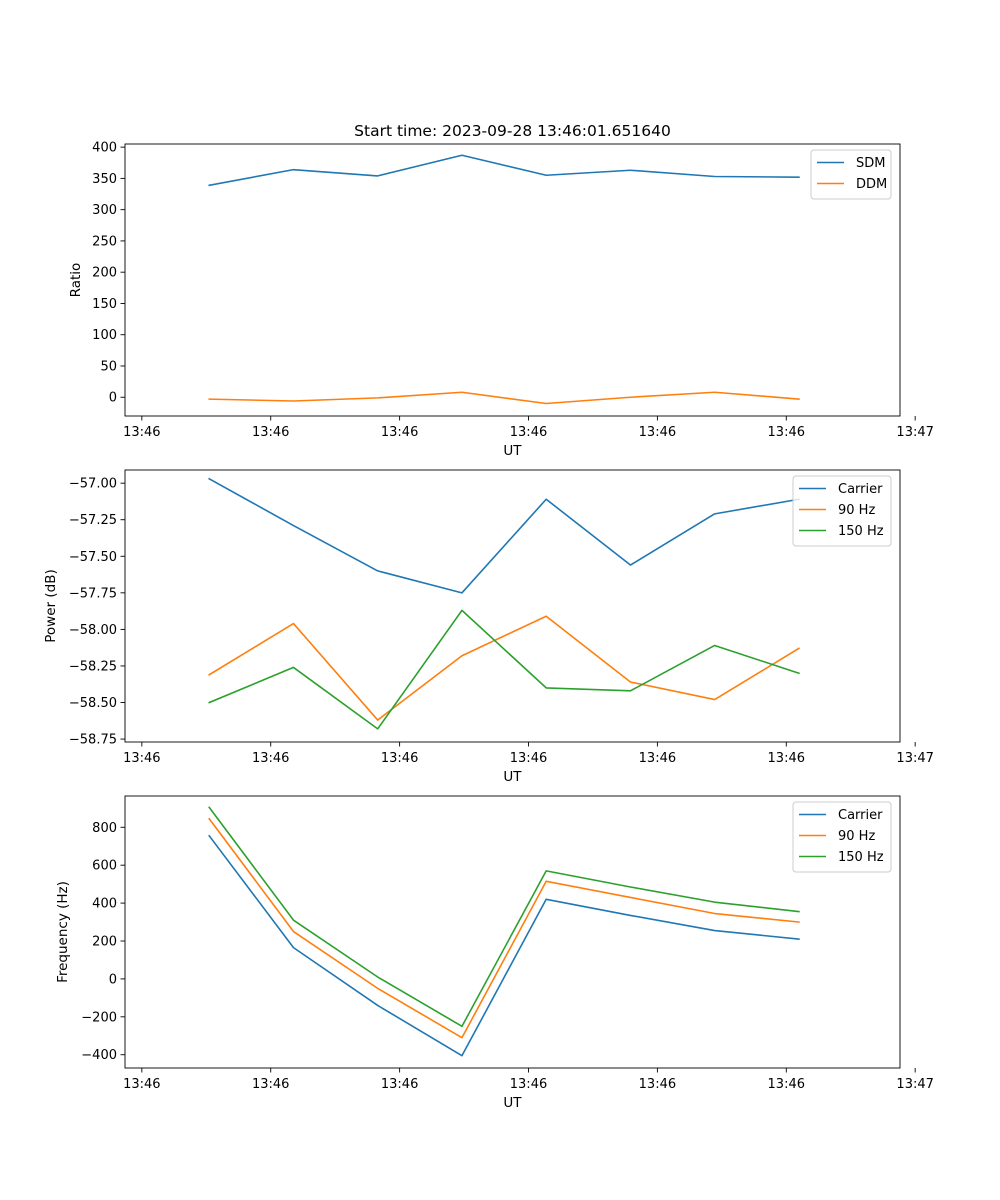  I want to click on y-axis-label: Ratio, so click(76, 280).